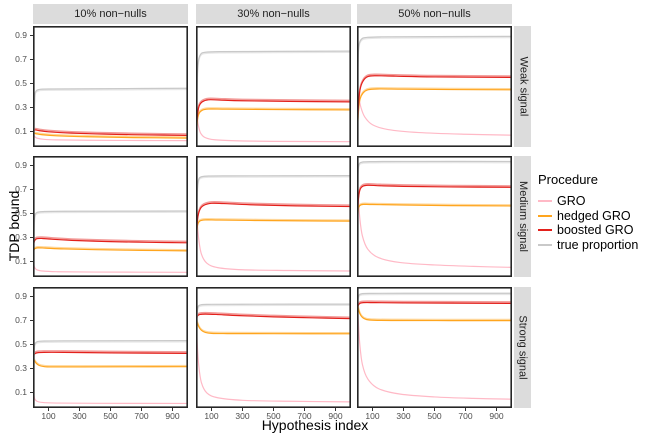 Image resolution: width=664 pixels, height=443 pixels. Describe the element at coordinates (588, 201) in the screenshot. I see `legend-item-gro: GRO` at that location.